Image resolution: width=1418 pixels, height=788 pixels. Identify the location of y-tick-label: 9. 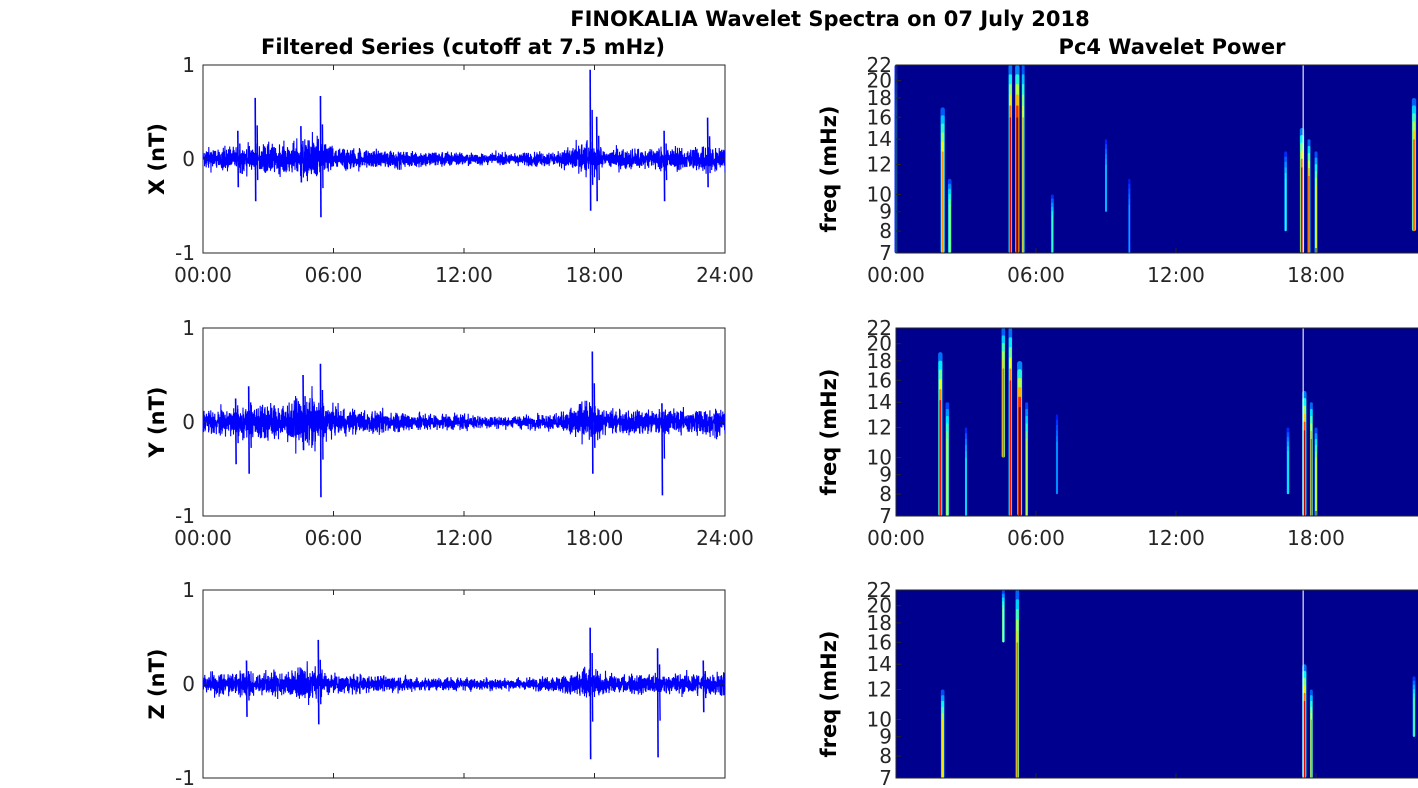
(885, 212).